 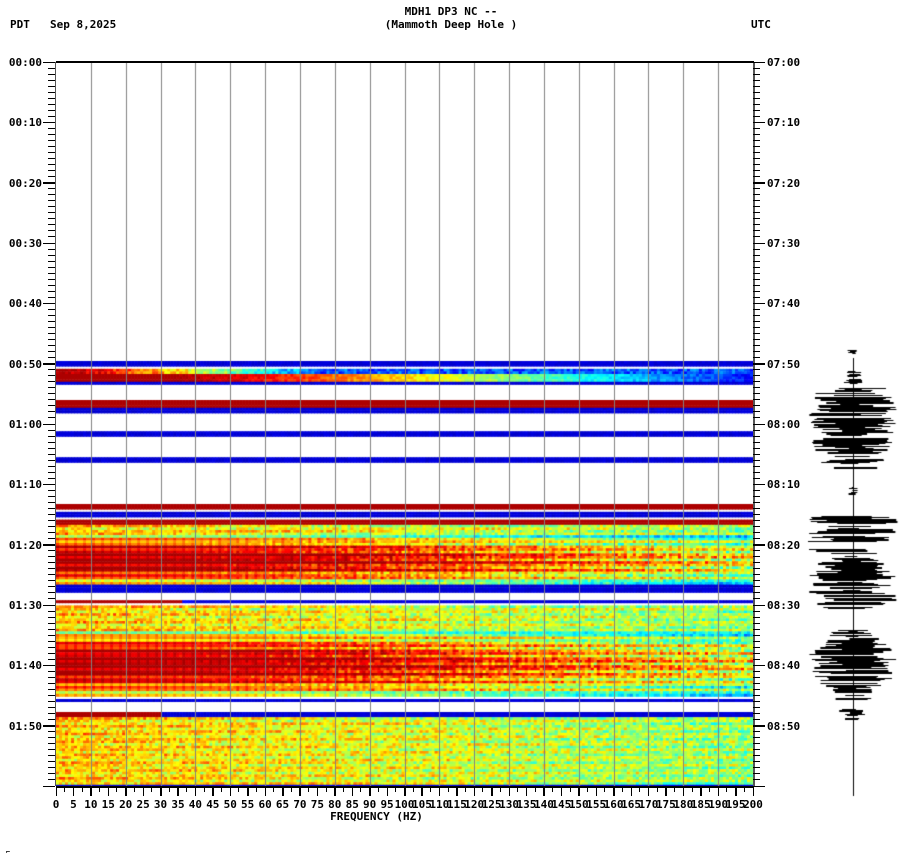 What do you see at coordinates (143, 804) in the screenshot?
I see `freq-tick-label: 25` at bounding box center [143, 804].